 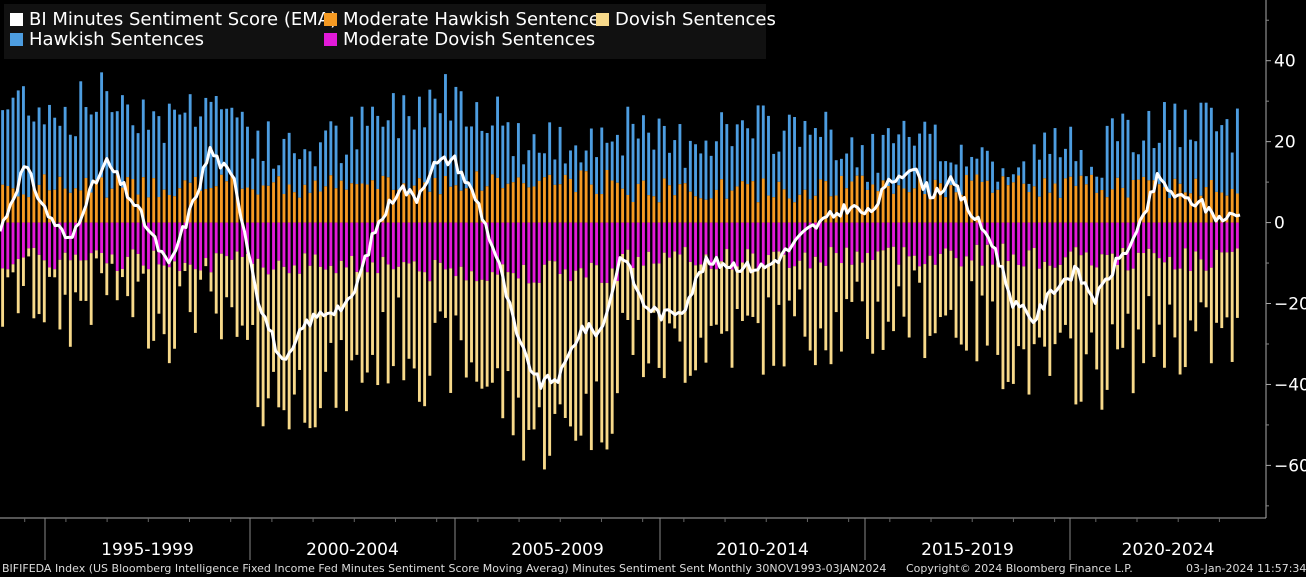 What do you see at coordinates (476, 19) in the screenshot?
I see `legend-label-moderate-hawkish: Moderate Hawkish Sentences` at bounding box center [476, 19].